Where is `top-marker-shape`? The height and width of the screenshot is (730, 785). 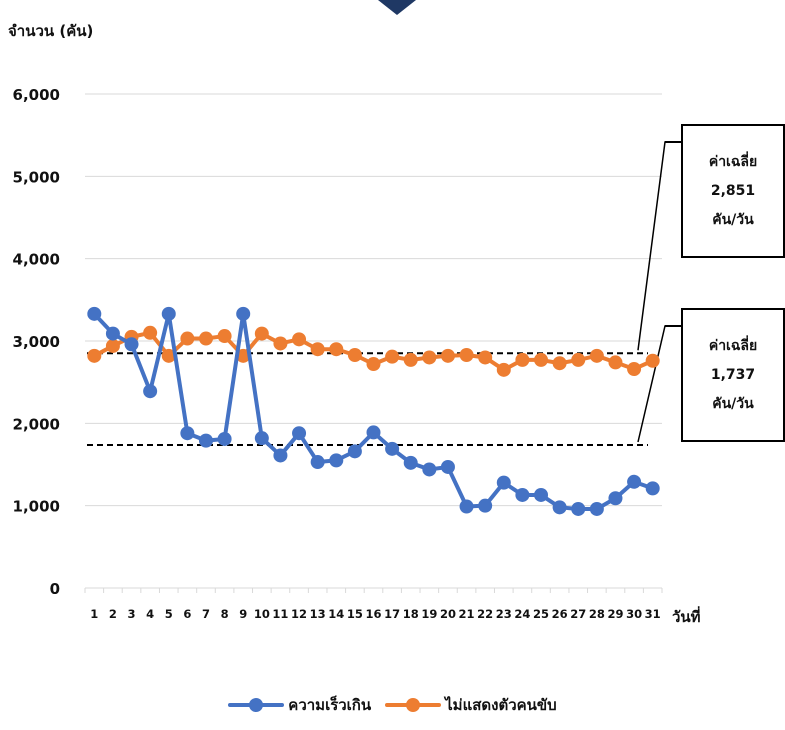
top-marker-shape is located at coordinates (397, 7).